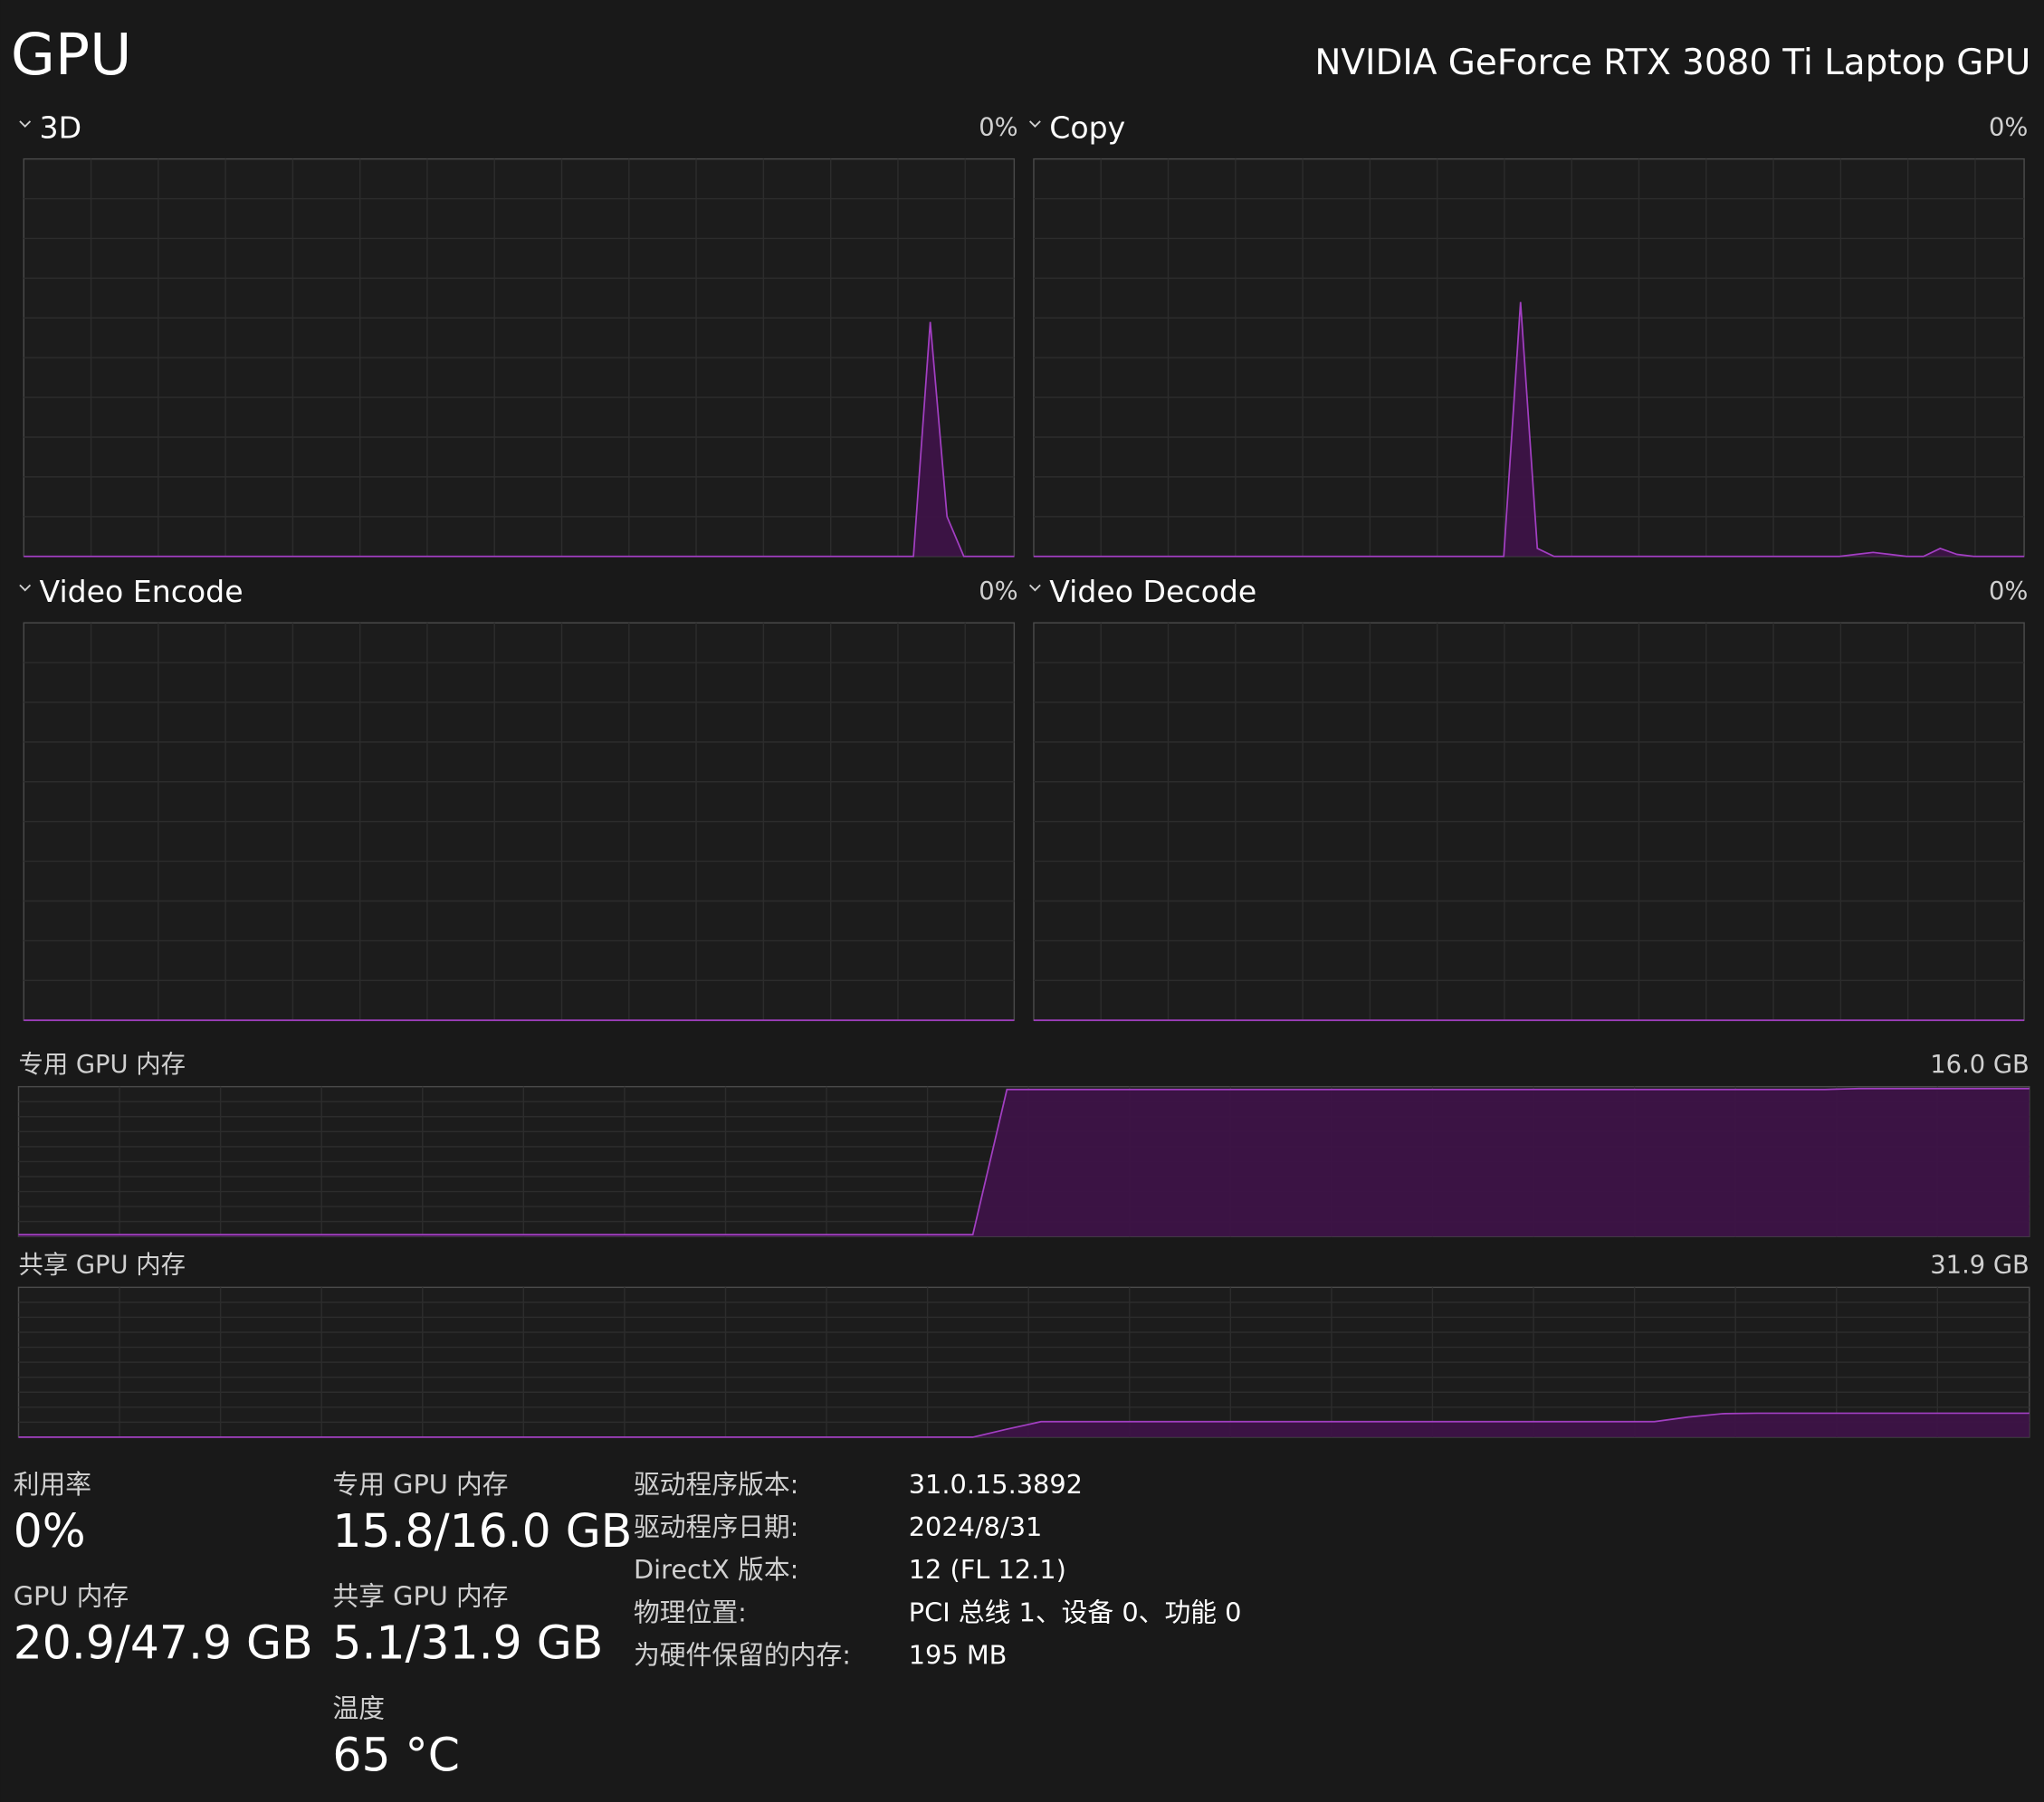 The height and width of the screenshot is (1802, 2044). What do you see at coordinates (50, 1531) in the screenshot?
I see `stat-value: 0%` at bounding box center [50, 1531].